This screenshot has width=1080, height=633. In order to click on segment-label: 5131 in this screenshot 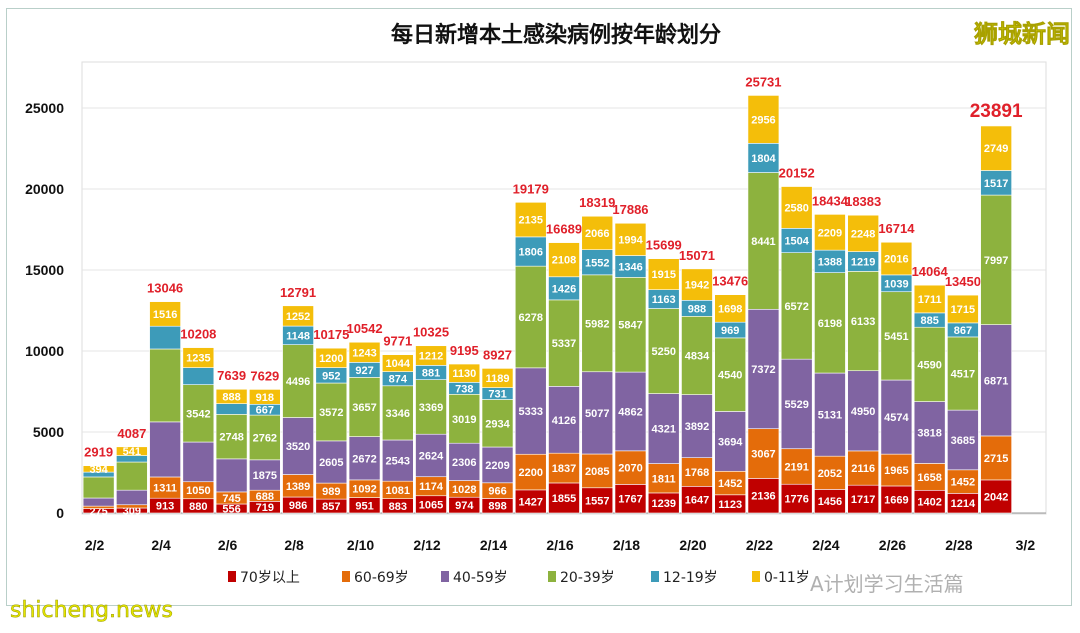, I will do `click(830, 416)`.